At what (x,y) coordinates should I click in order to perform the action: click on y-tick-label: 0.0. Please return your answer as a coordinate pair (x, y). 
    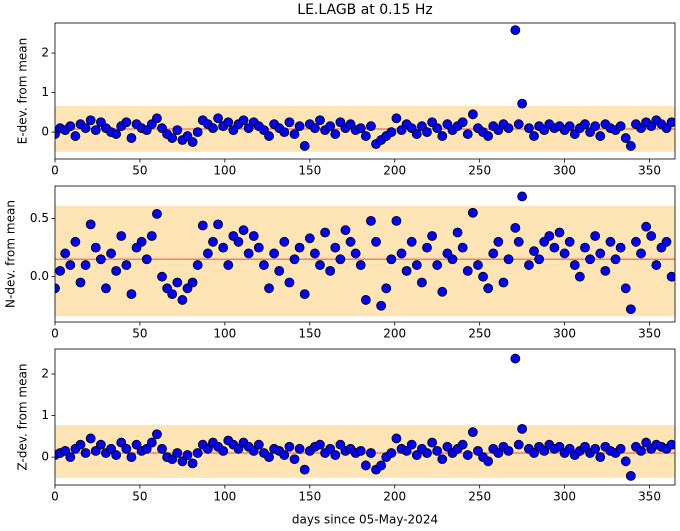
    Looking at the image, I should click on (39, 276).